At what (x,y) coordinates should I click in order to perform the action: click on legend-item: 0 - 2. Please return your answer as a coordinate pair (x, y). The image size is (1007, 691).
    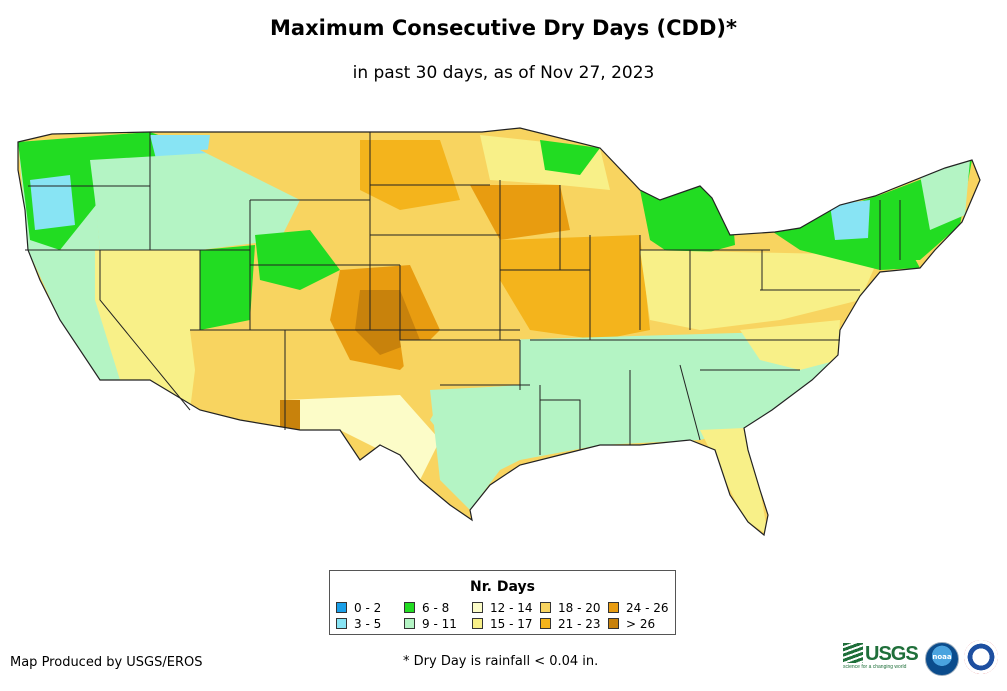
    Looking at the image, I should click on (369, 608).